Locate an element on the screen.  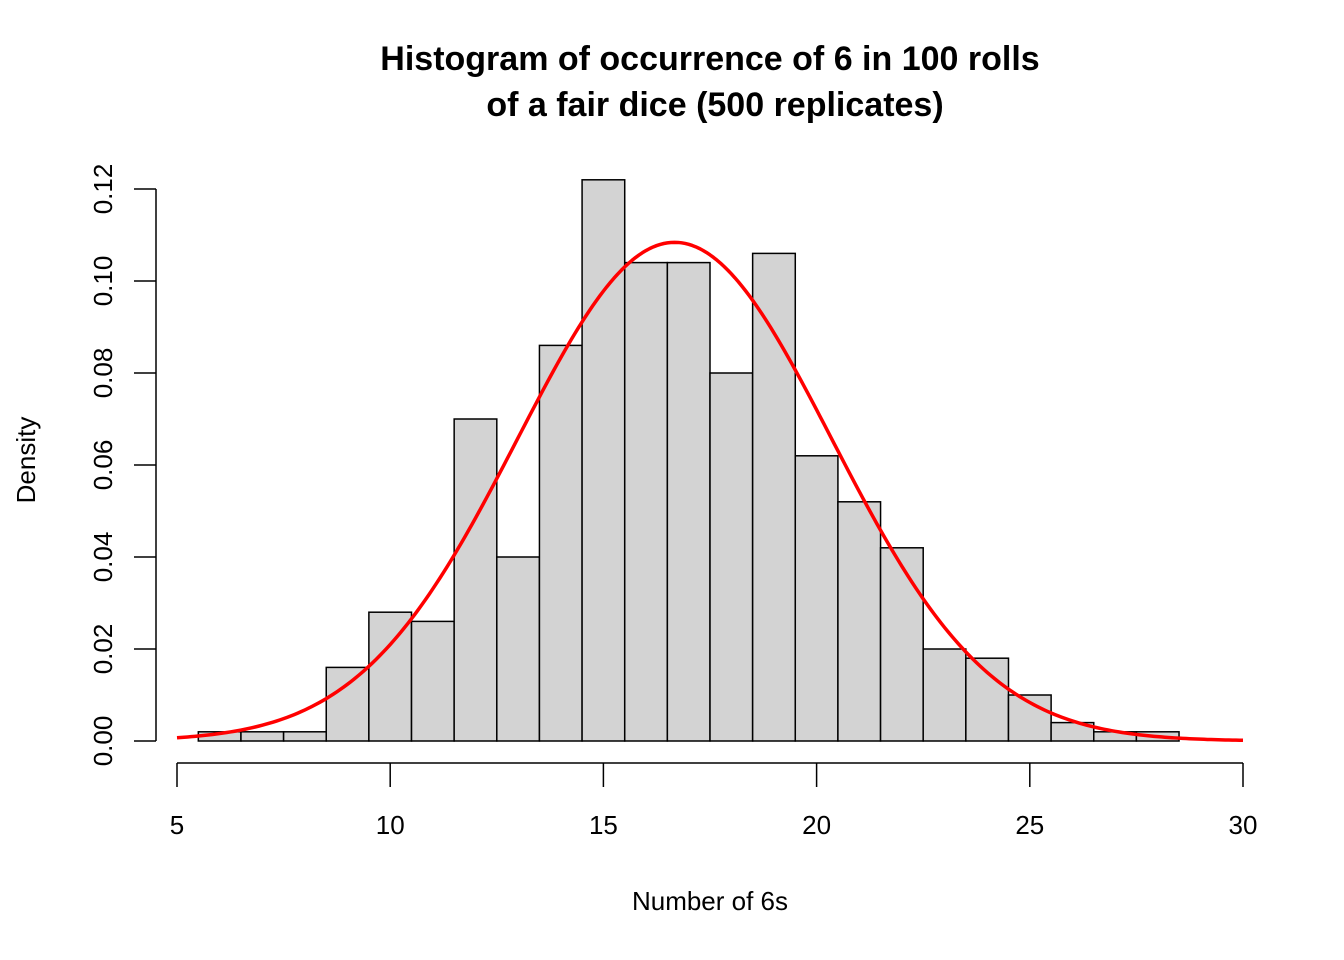
x-axis-label: Number of 6s is located at coordinates (710, 901).